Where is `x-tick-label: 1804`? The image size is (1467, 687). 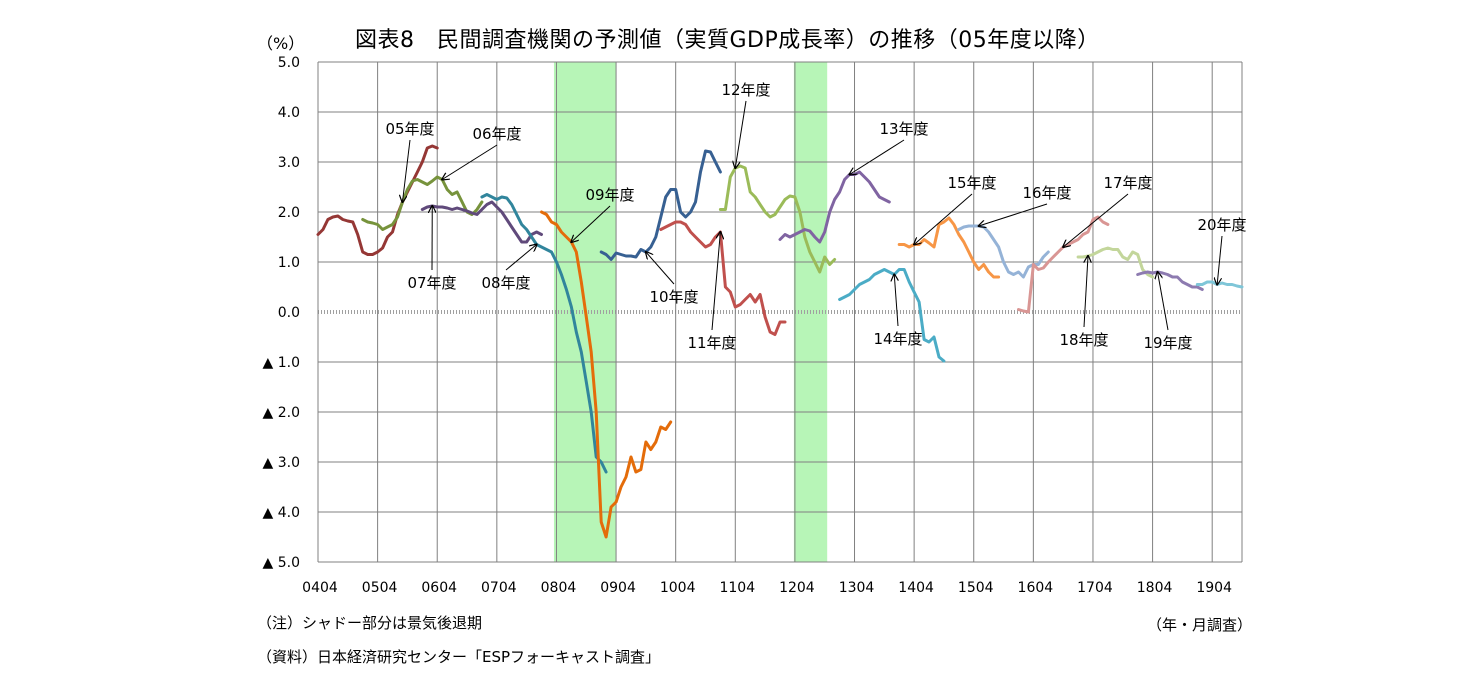
x-tick-label: 1804 is located at coordinates (1155, 588).